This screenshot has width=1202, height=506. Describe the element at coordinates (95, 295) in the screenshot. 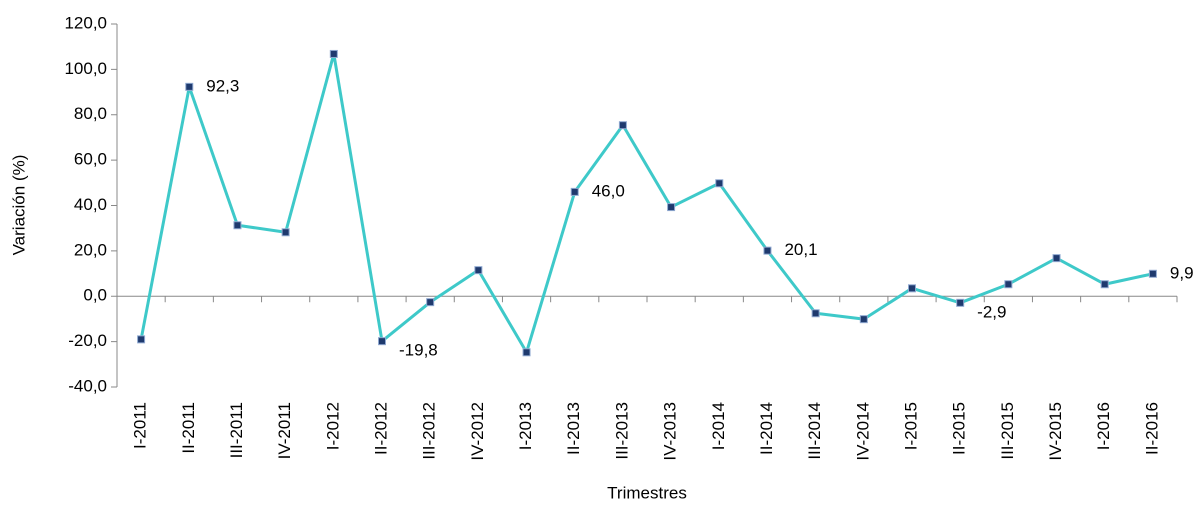

I see `y-tick-label: 0,0` at that location.